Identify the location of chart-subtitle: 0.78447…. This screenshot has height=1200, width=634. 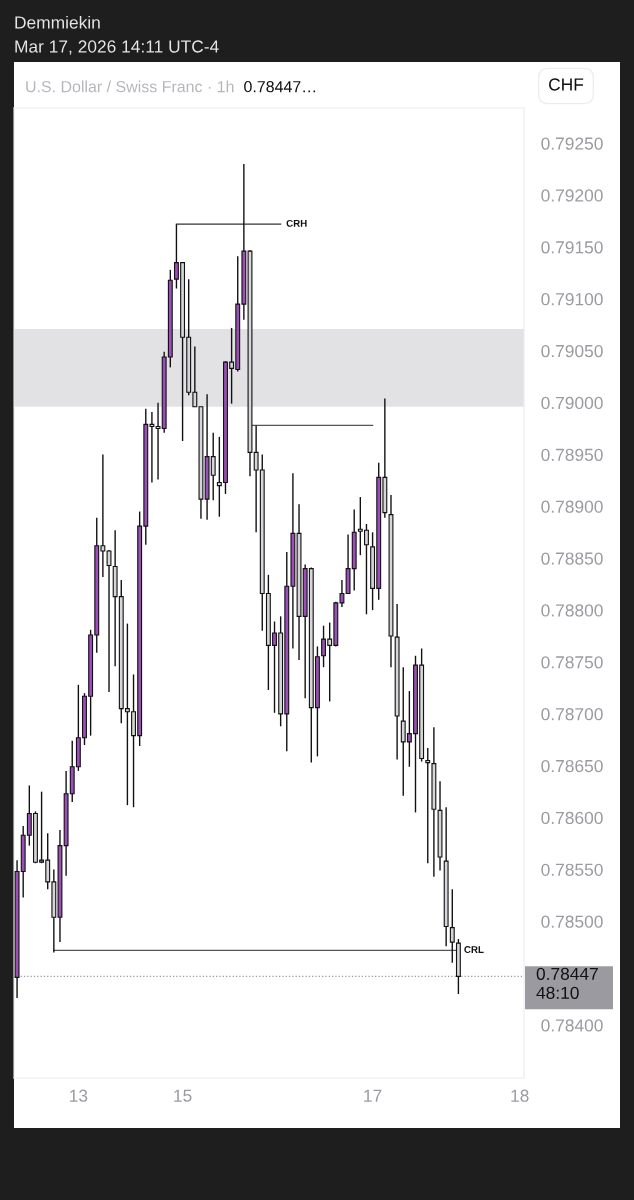
(280, 86).